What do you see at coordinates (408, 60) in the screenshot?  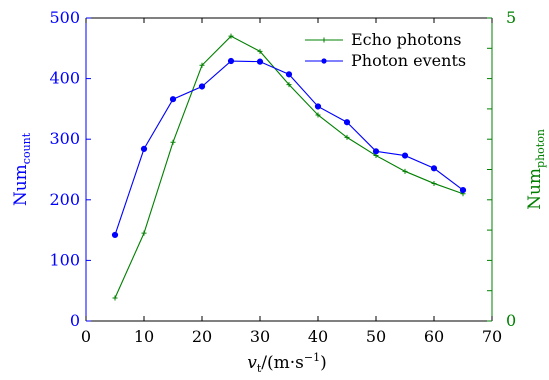 I see `legend-label: Photon events` at bounding box center [408, 60].